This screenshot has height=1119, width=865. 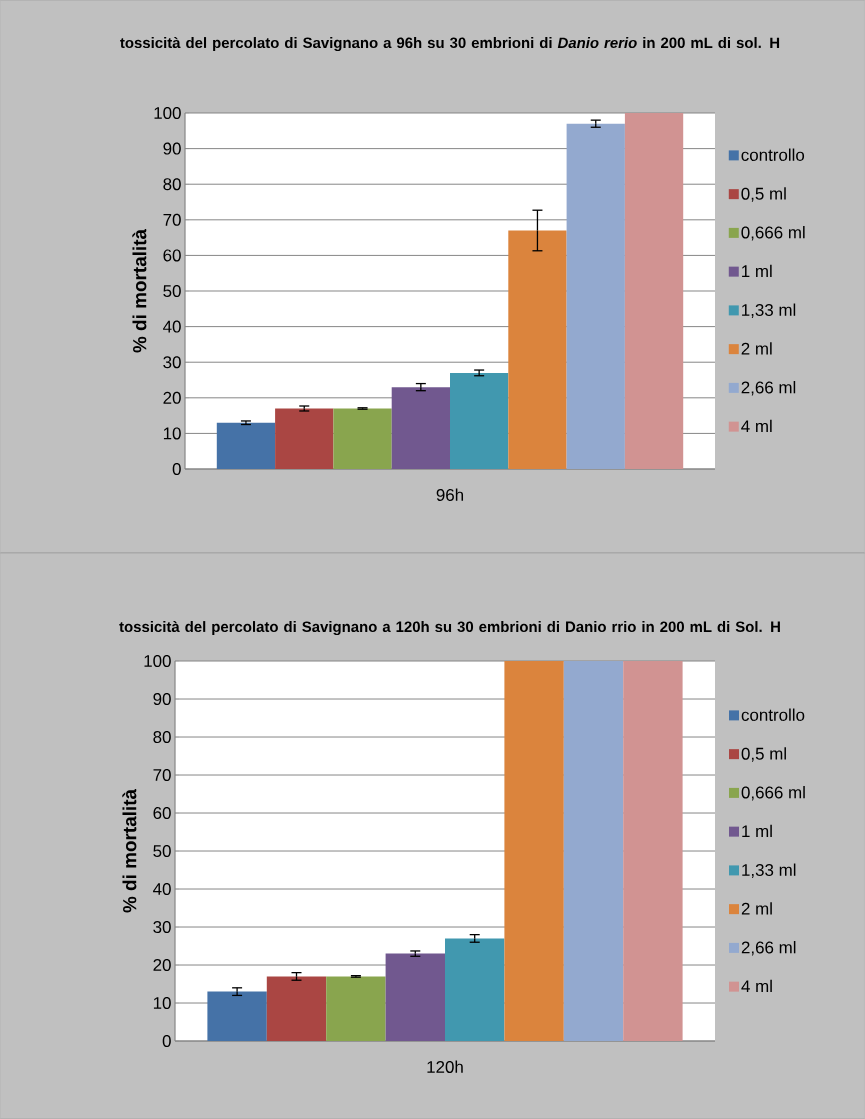 What do you see at coordinates (445, 1066) in the screenshot?
I see `x-tick-label: 120h` at bounding box center [445, 1066].